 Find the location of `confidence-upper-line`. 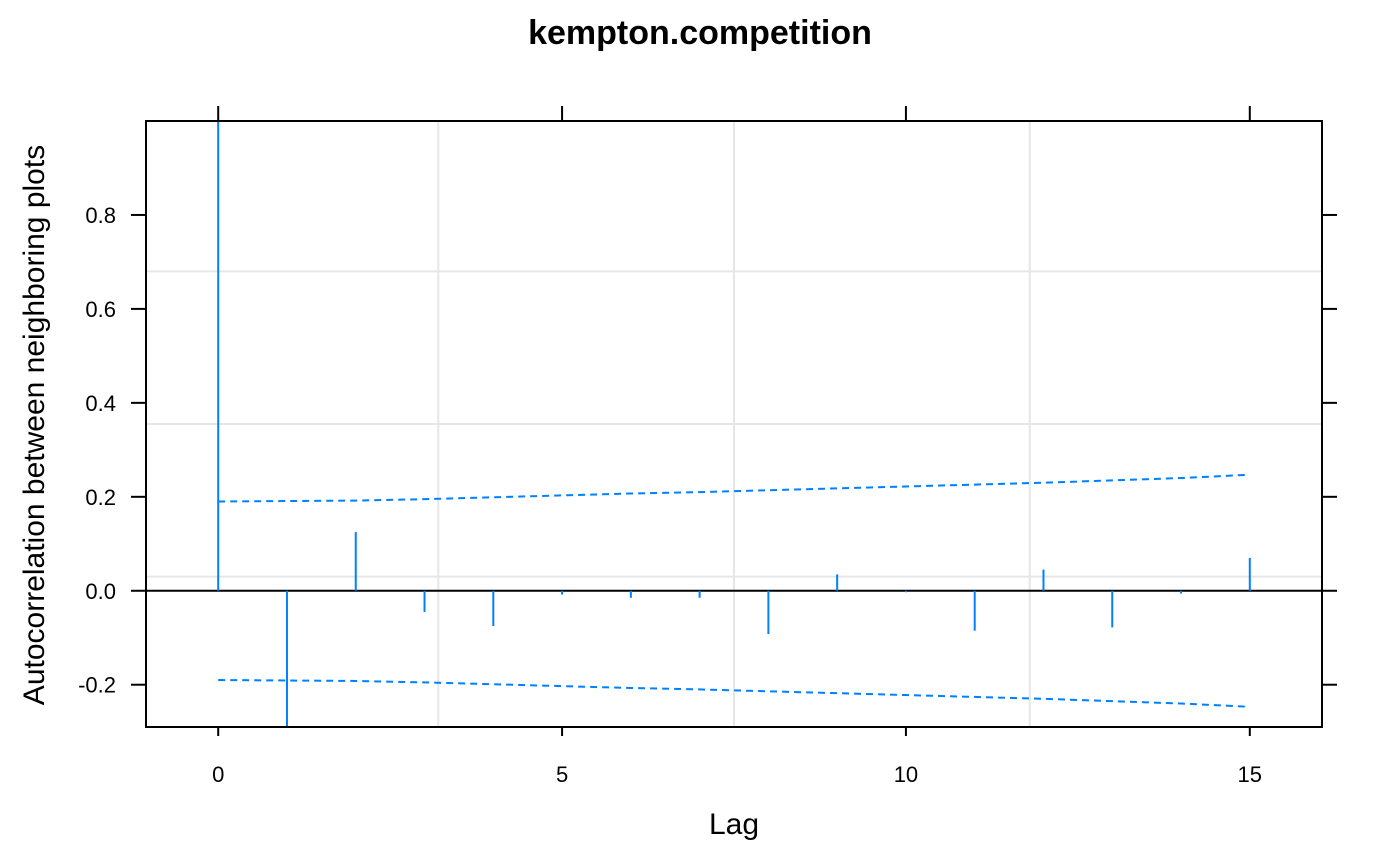

confidence-upper-line is located at coordinates (734, 488).